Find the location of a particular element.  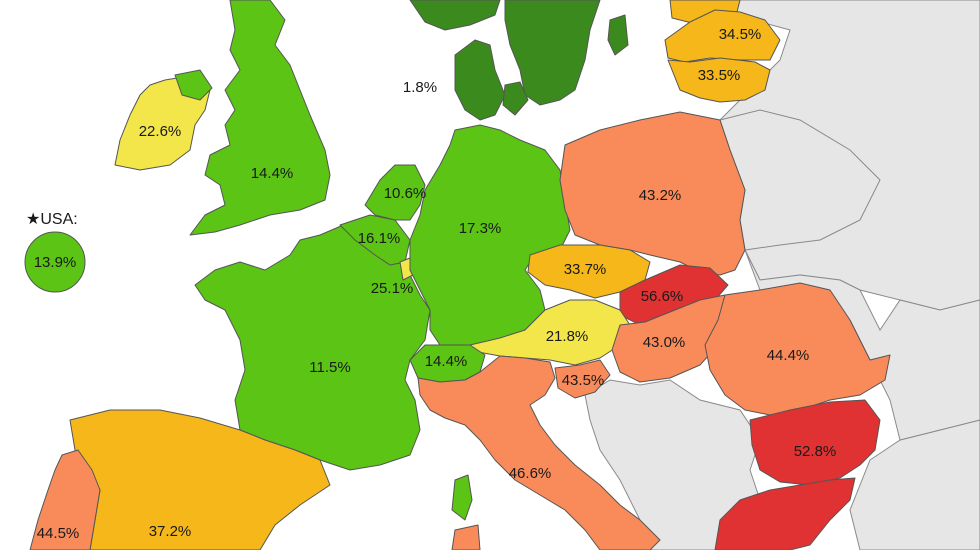

region-sweden is located at coordinates (552, 53).